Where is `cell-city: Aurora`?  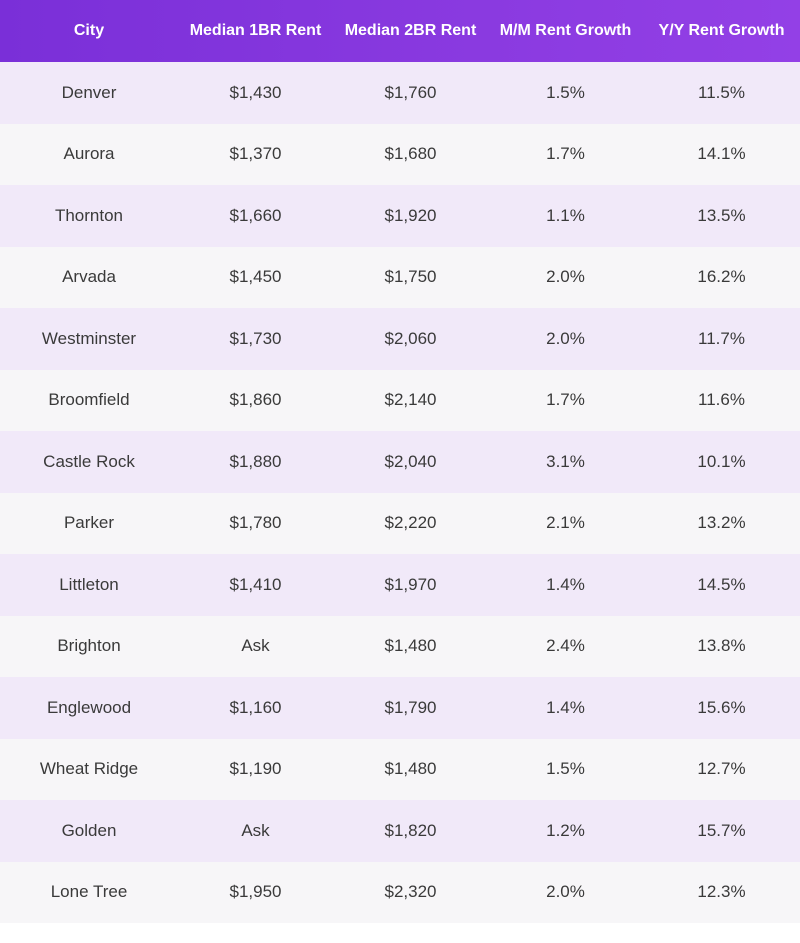
cell-city: Aurora is located at coordinates (89, 154).